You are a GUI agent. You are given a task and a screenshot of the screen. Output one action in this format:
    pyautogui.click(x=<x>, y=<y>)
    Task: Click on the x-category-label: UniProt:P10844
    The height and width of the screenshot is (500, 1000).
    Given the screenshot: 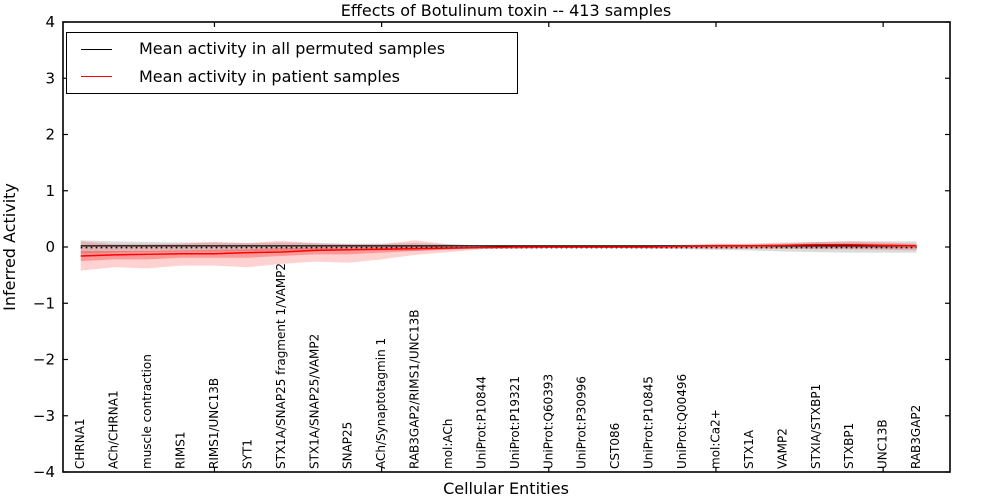 What is the action you would take?
    pyautogui.click(x=481, y=422)
    